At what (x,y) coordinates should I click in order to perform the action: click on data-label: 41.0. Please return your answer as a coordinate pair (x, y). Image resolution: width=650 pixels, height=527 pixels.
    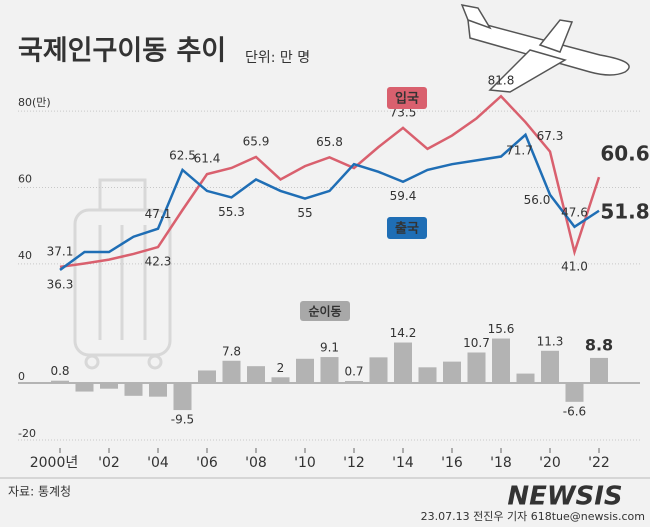
    Looking at the image, I should click on (574, 267).